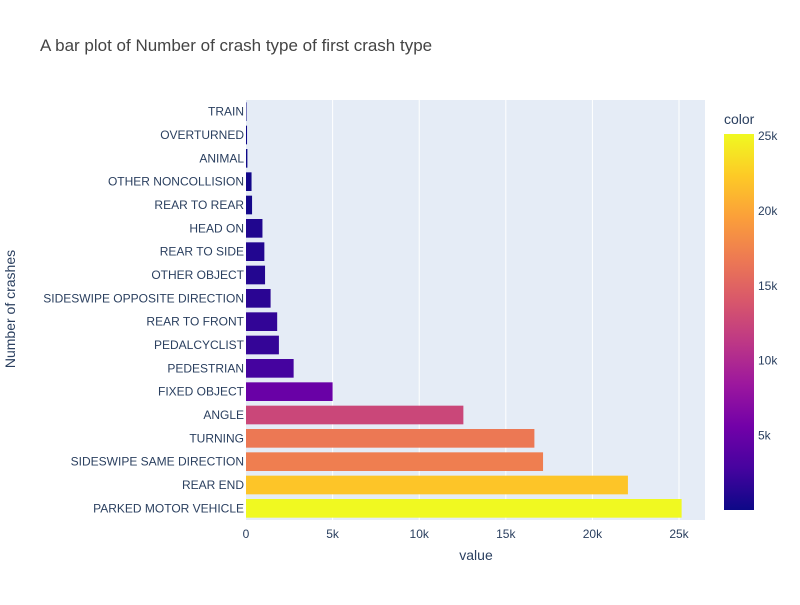 The image size is (800, 605). I want to click on x-tick-label: 5k, so click(333, 534).